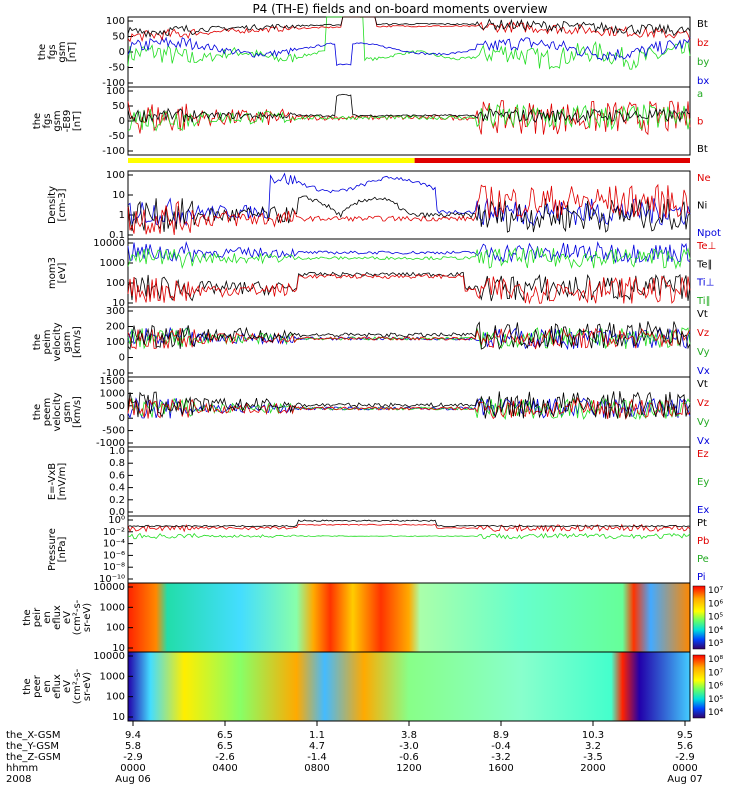 Image resolution: width=750 pixels, height=800 pixels. What do you see at coordinates (501, 757) in the screenshot?
I see `x-tick-label: -3.2` at bounding box center [501, 757].